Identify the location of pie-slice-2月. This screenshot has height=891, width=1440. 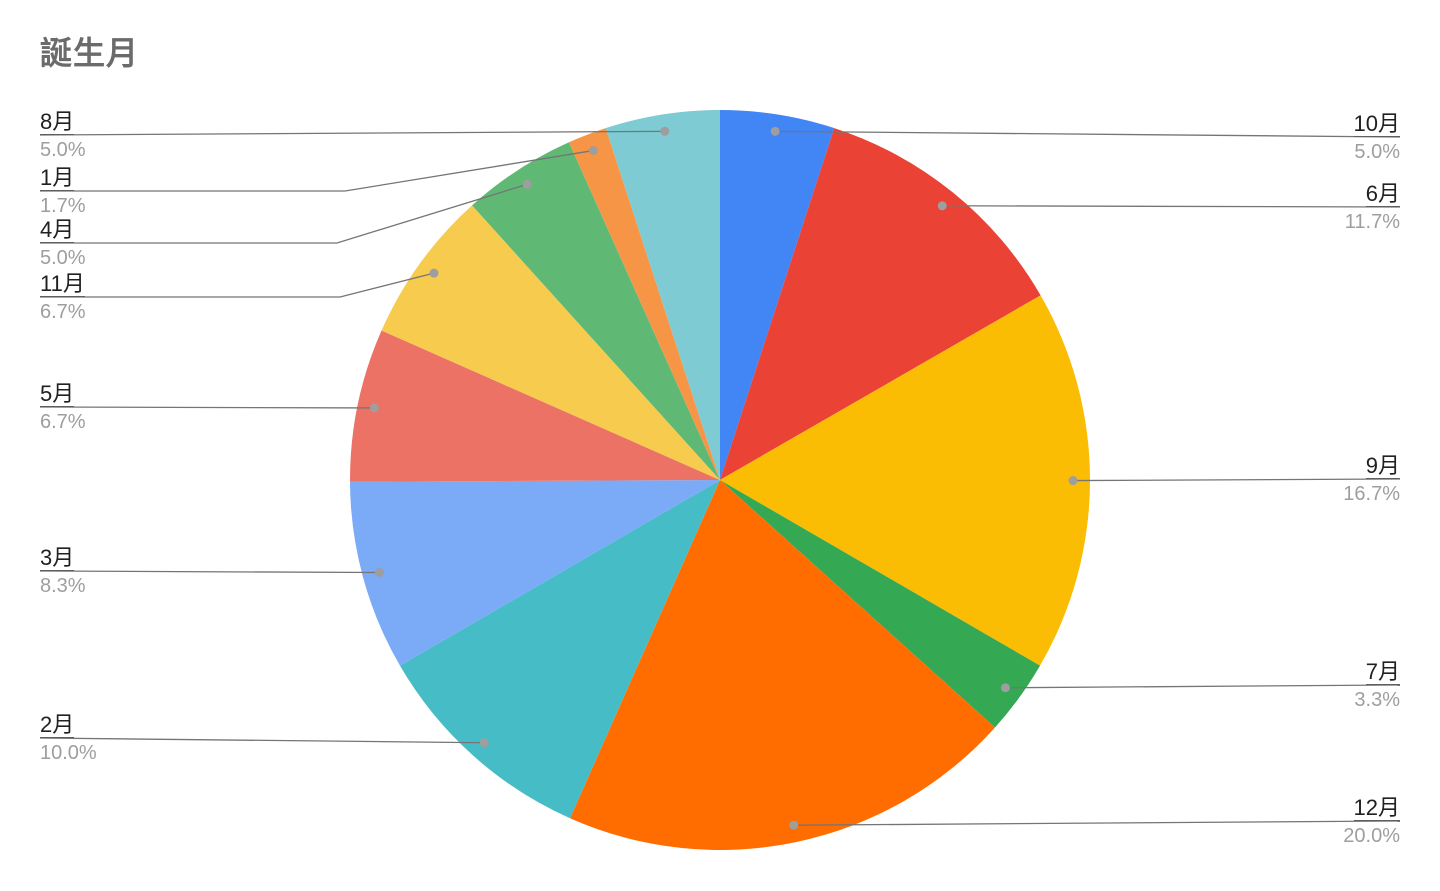
(559, 649).